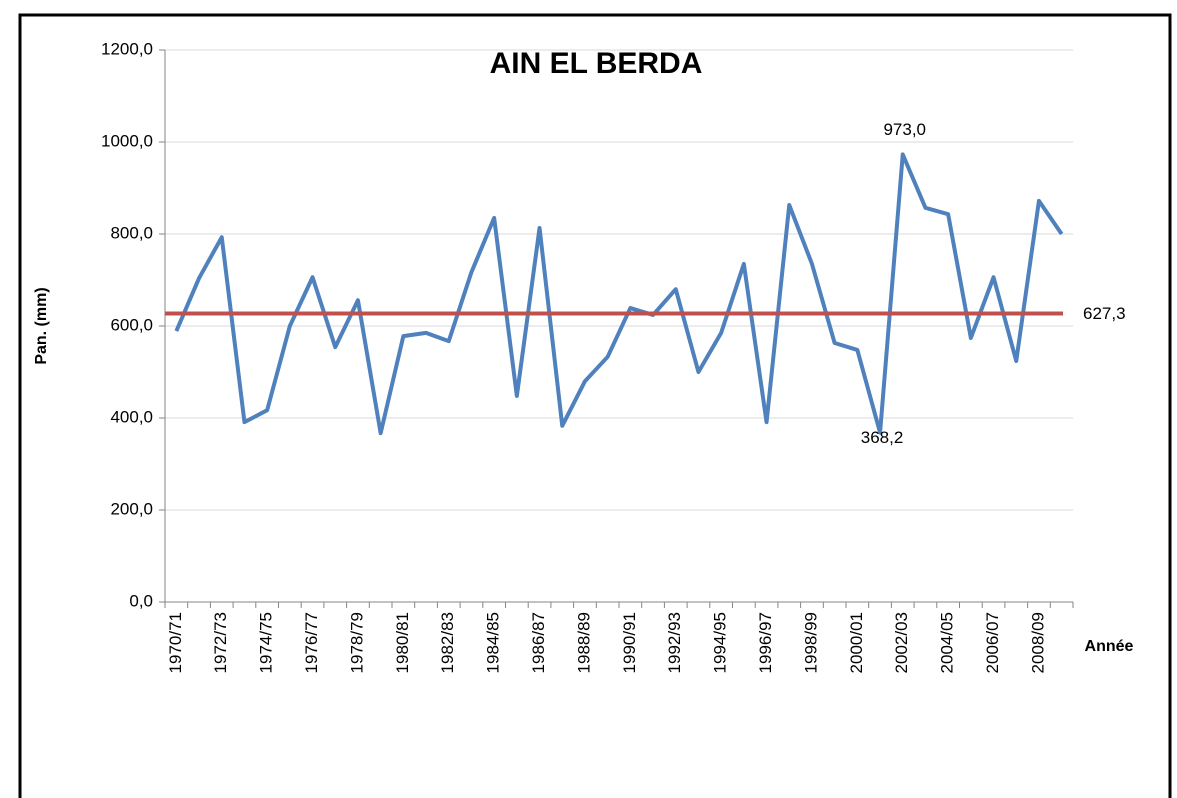  I want to click on x-tick-label: 1978/79, so click(356, 642).